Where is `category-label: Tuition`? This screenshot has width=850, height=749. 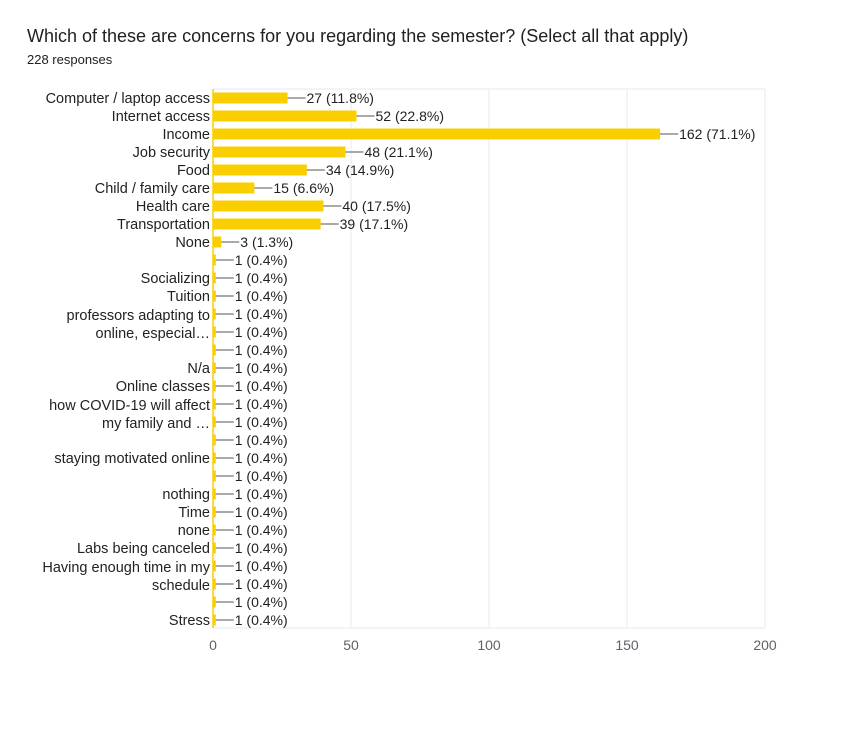
category-label: Tuition is located at coordinates (188, 297).